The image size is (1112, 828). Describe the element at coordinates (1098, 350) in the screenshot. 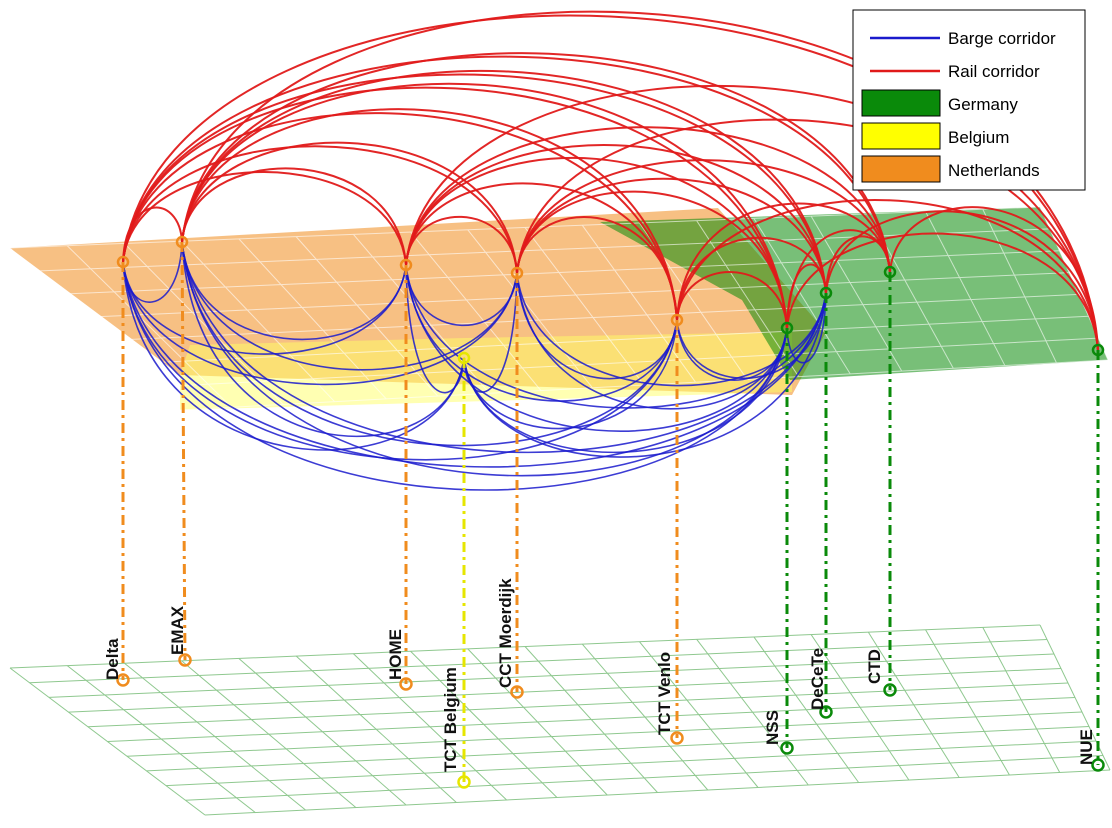

I see `marker-upper-nue` at that location.